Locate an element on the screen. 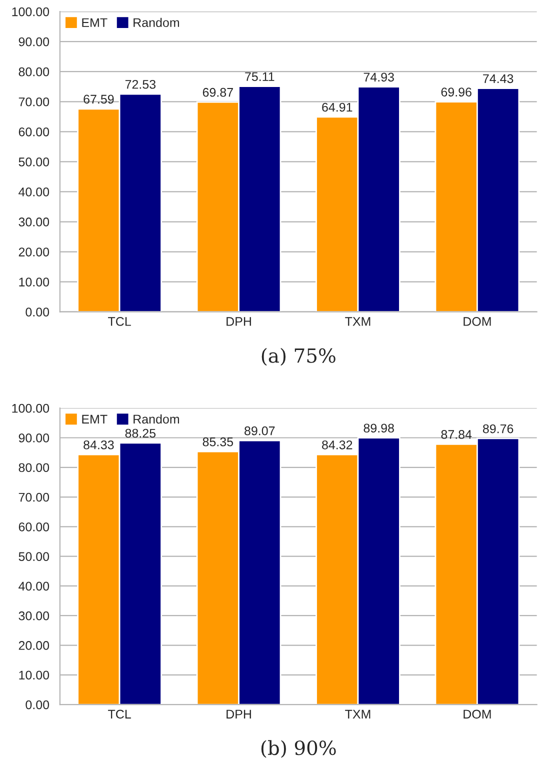 The width and height of the screenshot is (545, 770). data-label: 69.87 is located at coordinates (217, 92).